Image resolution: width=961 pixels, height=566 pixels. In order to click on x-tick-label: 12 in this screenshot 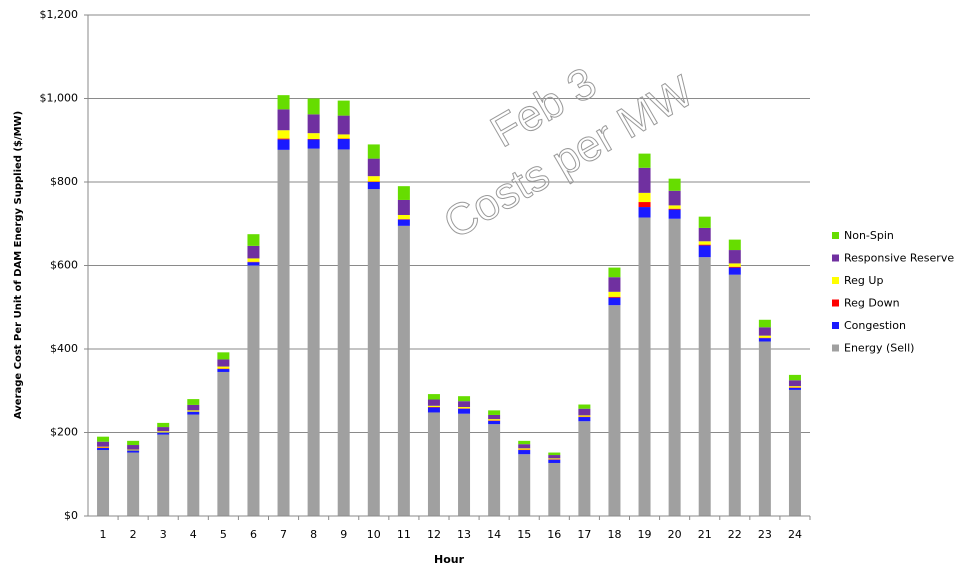, I will do `click(434, 534)`.